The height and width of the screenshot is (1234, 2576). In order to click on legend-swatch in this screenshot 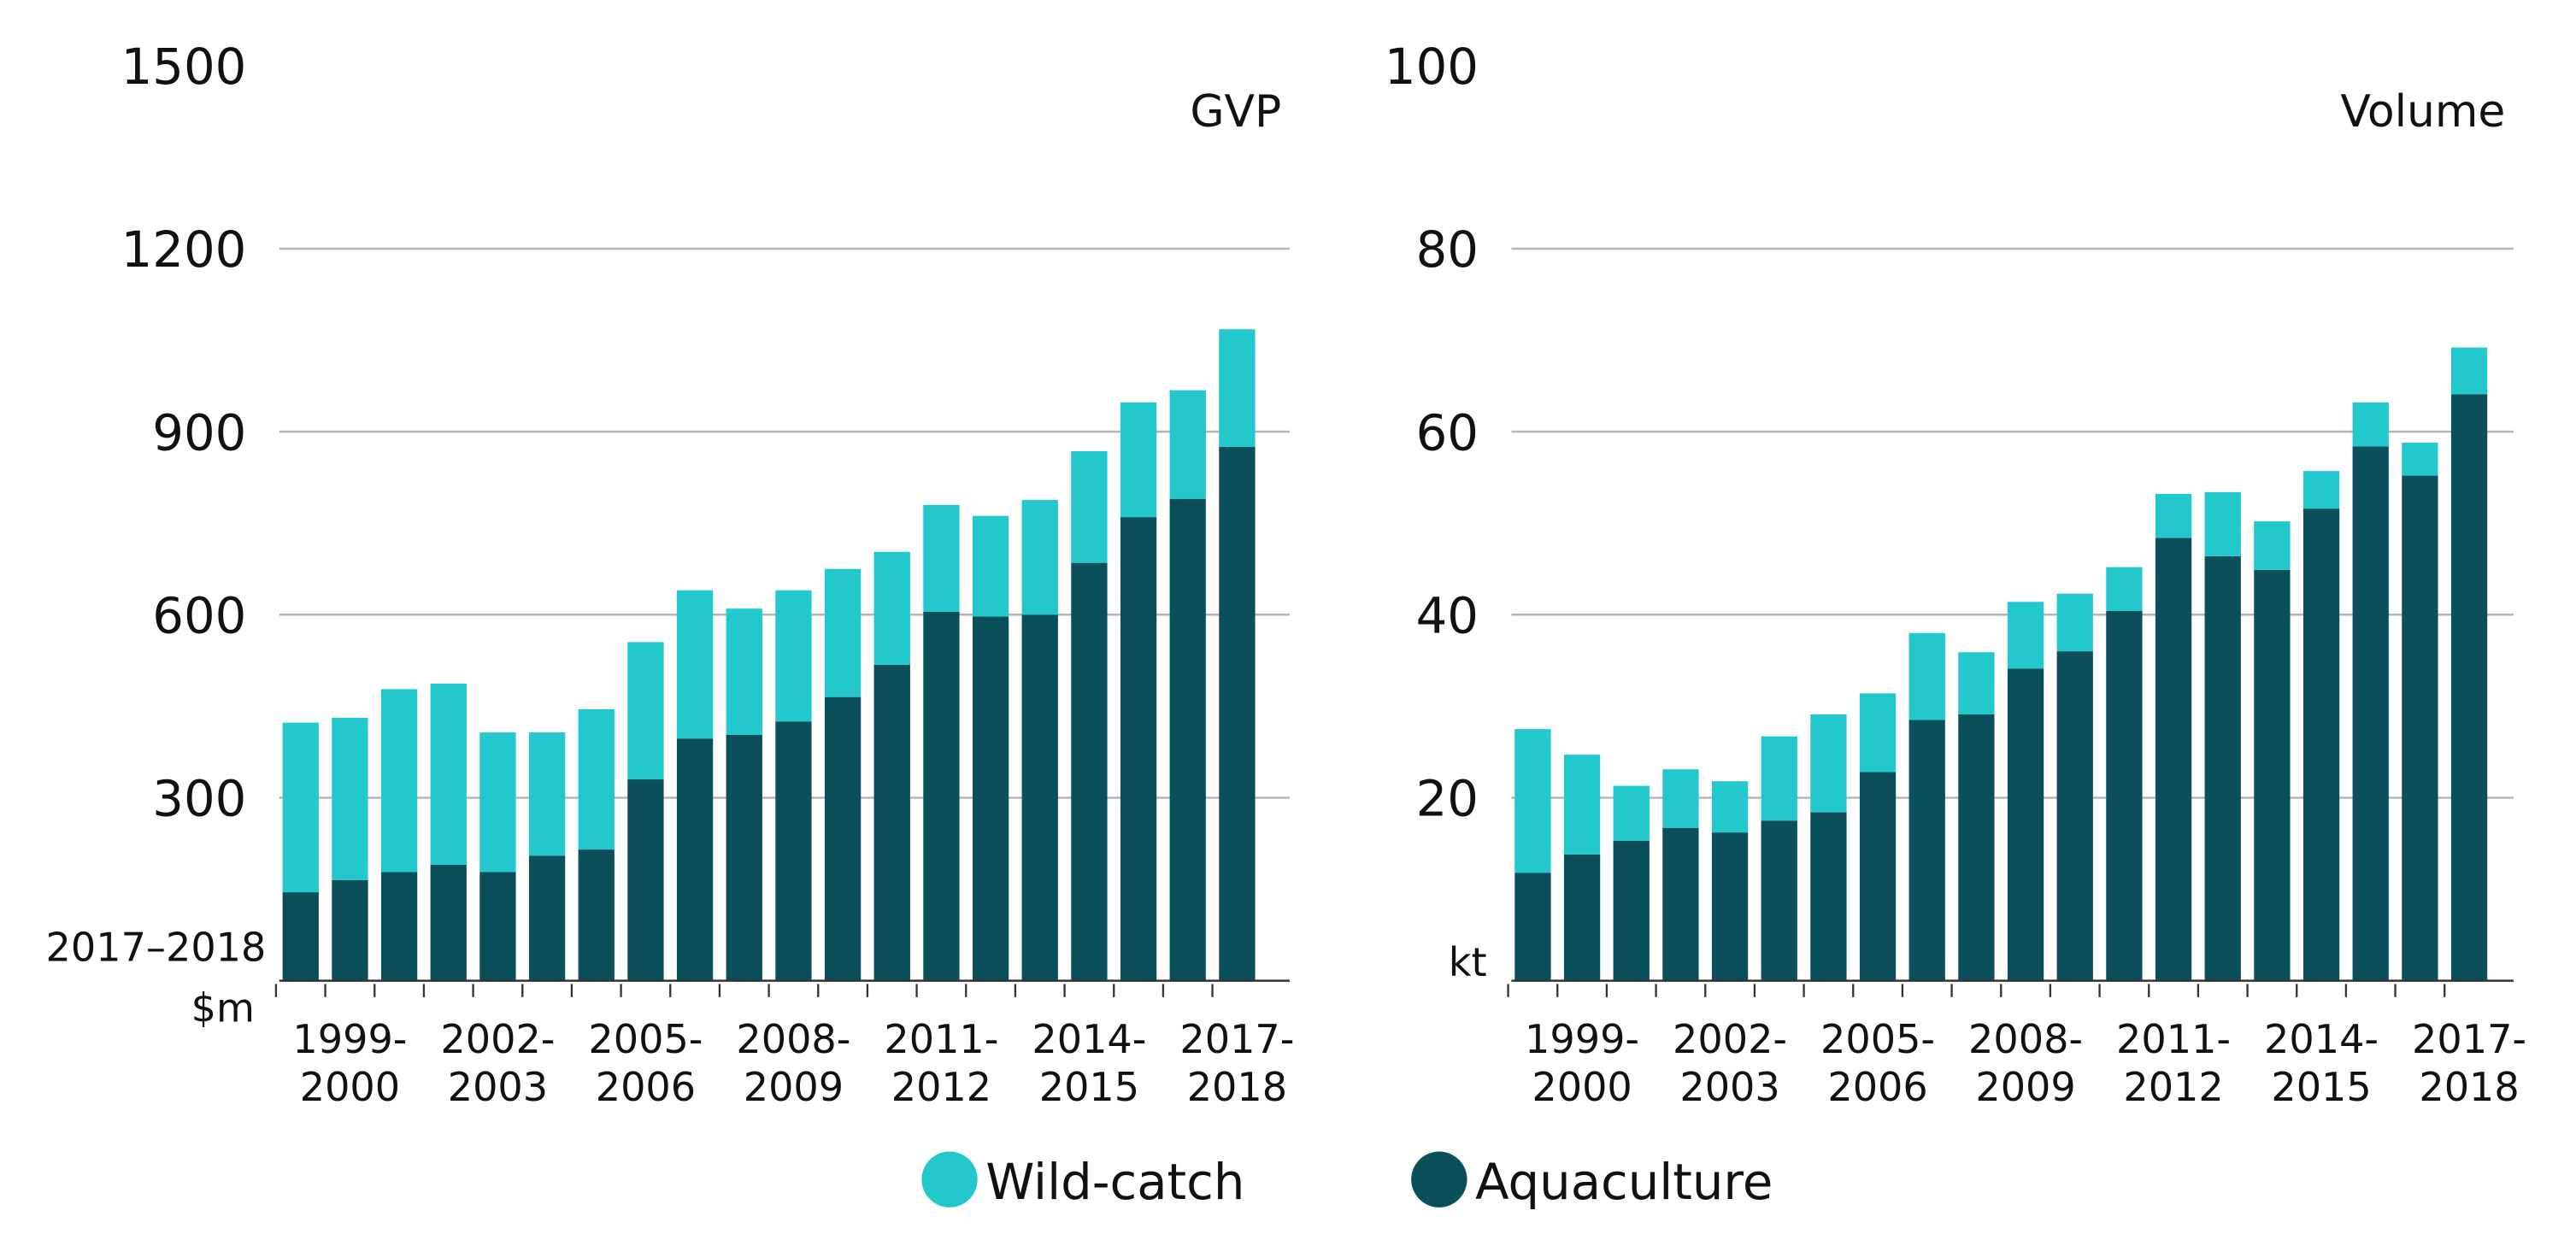, I will do `click(949, 1179)`.